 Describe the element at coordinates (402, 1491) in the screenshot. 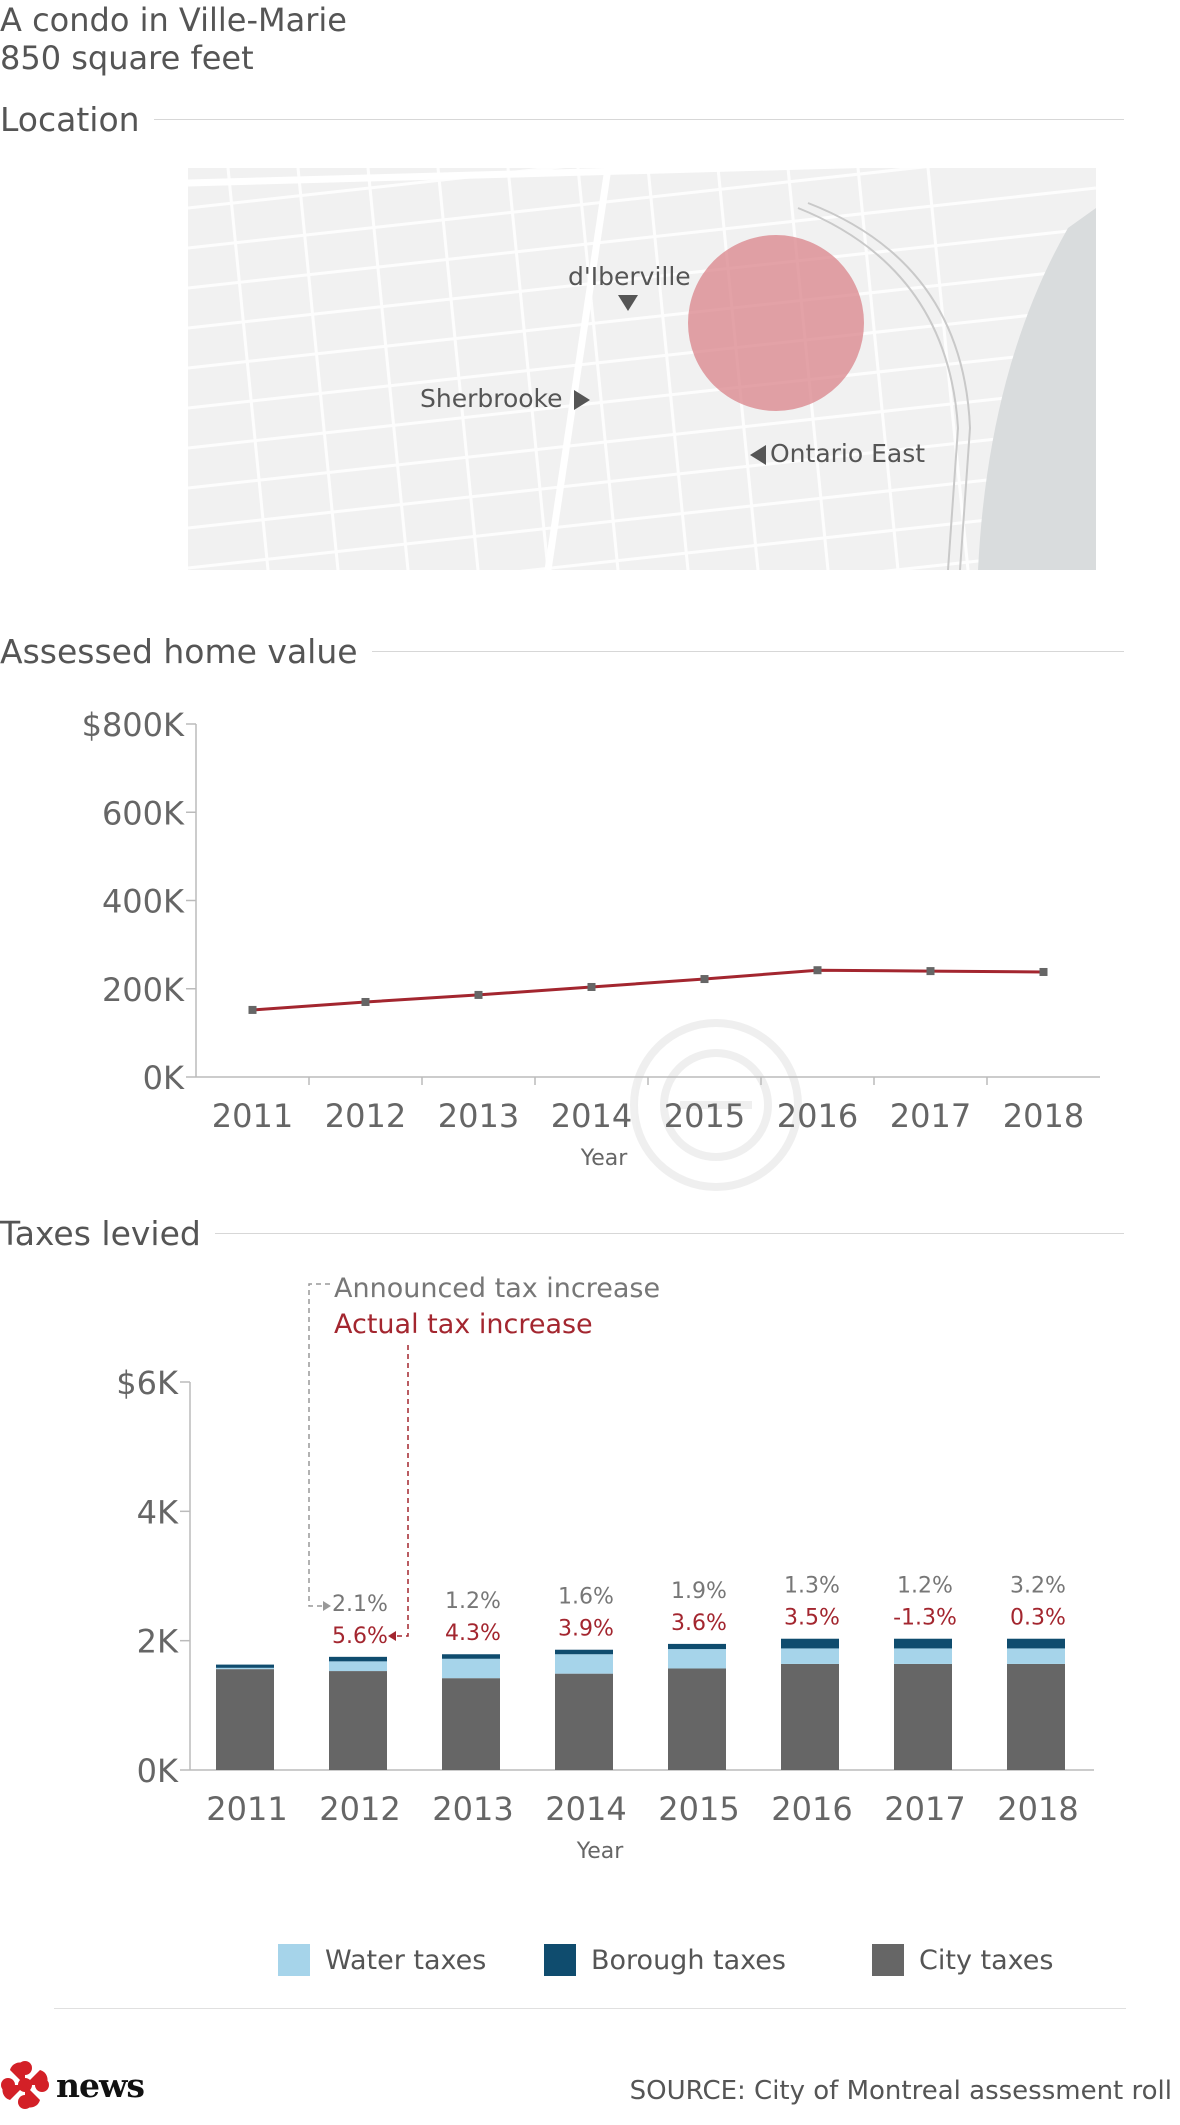

I see `actual-leader-line` at that location.